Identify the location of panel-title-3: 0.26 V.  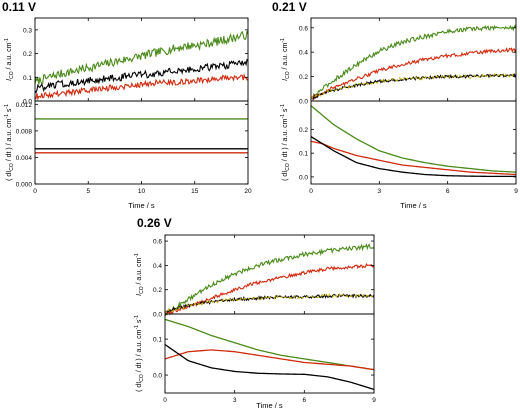
(154, 223).